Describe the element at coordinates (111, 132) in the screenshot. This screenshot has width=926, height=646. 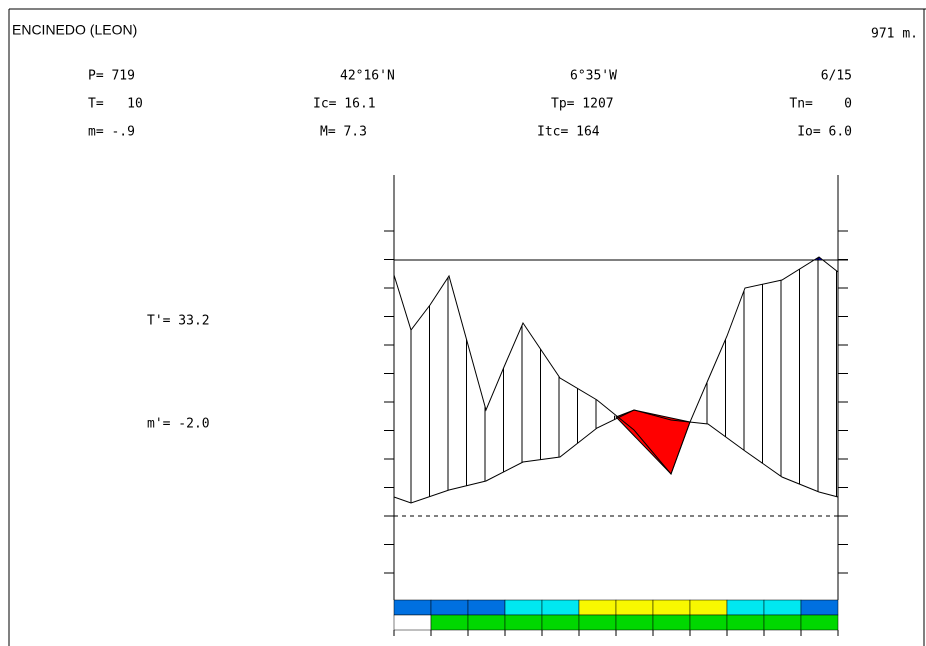
I see `stat: m= -.9` at that location.